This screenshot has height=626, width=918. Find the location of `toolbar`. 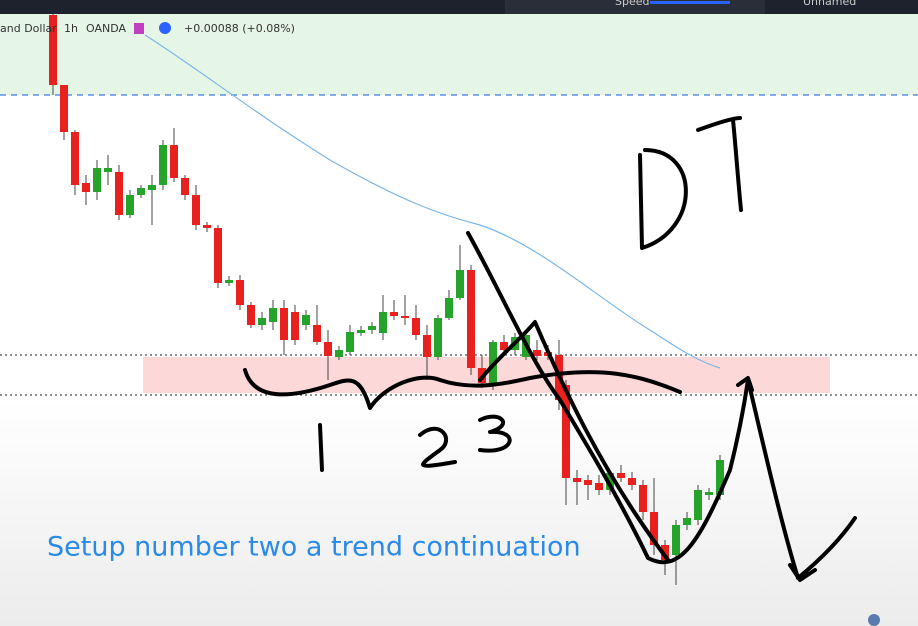

toolbar is located at coordinates (459, 7).